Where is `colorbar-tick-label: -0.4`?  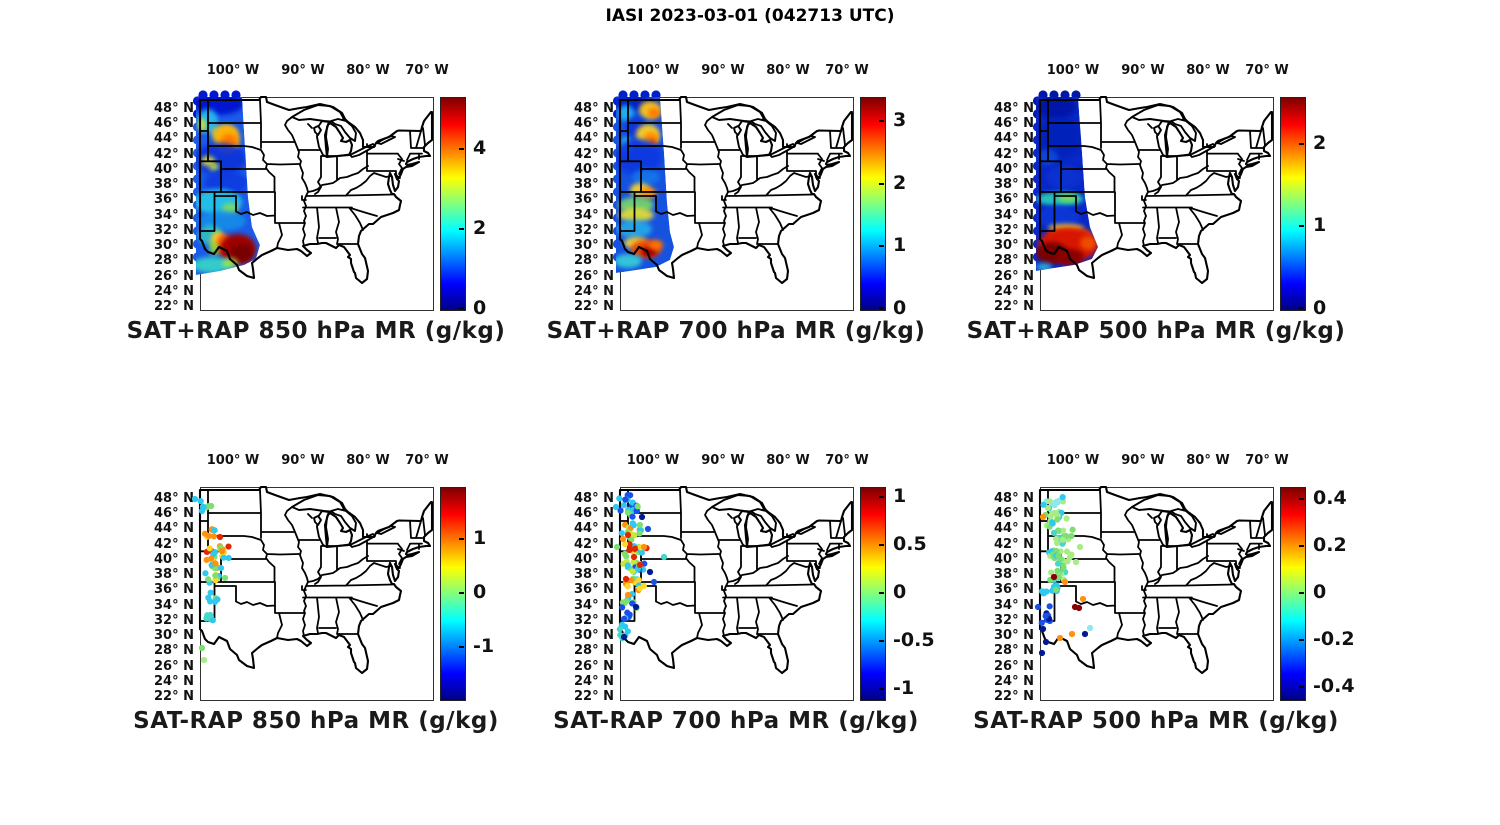
colorbar-tick-label: -0.4 is located at coordinates (1334, 686).